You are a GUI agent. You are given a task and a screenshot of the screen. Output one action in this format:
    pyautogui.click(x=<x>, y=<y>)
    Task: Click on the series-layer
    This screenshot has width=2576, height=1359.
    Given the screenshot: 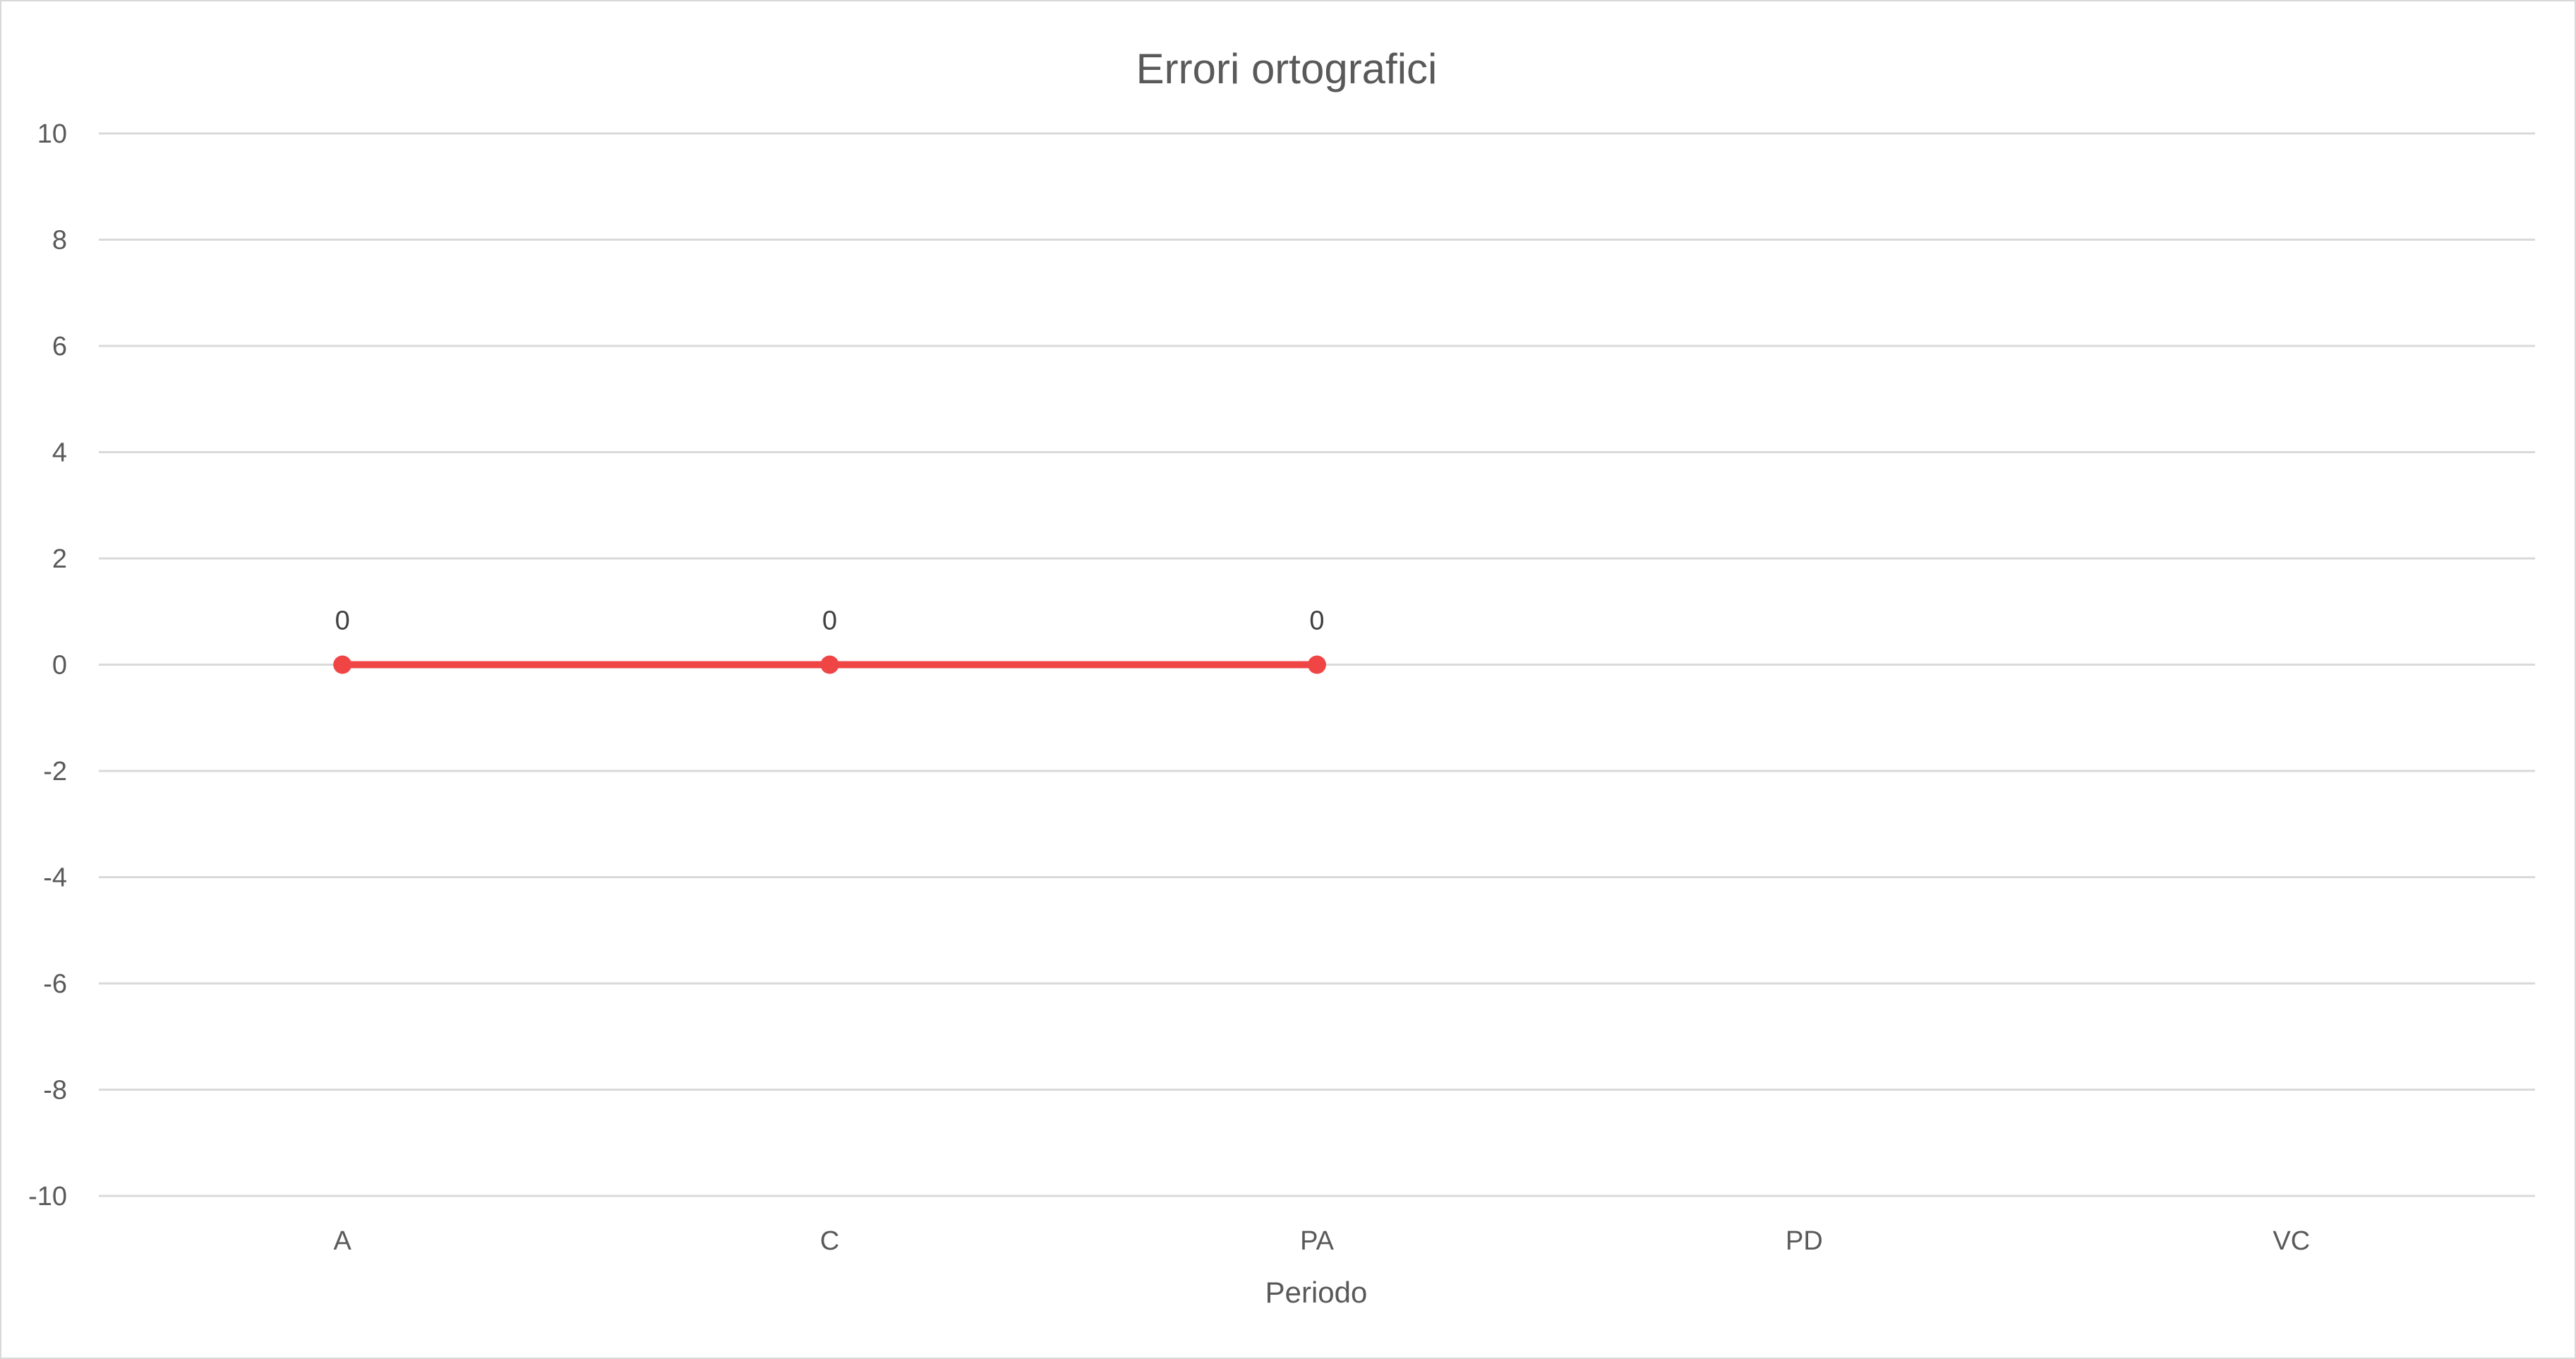 What is the action you would take?
    pyautogui.click(x=829, y=664)
    